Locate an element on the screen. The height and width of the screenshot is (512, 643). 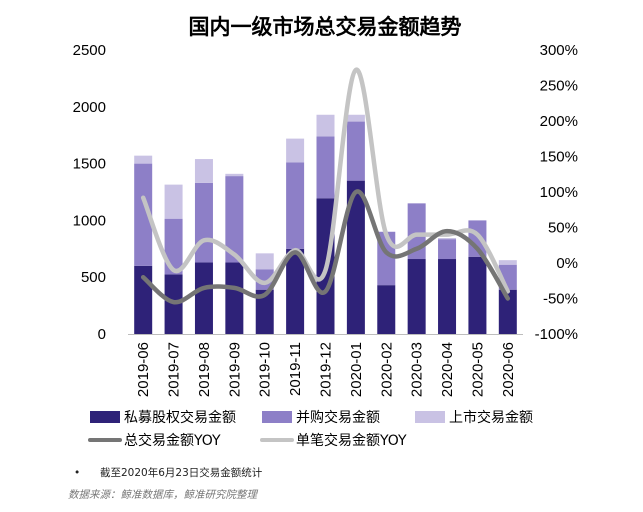
x-tick-label: 2019-11 is located at coordinates (295, 369).